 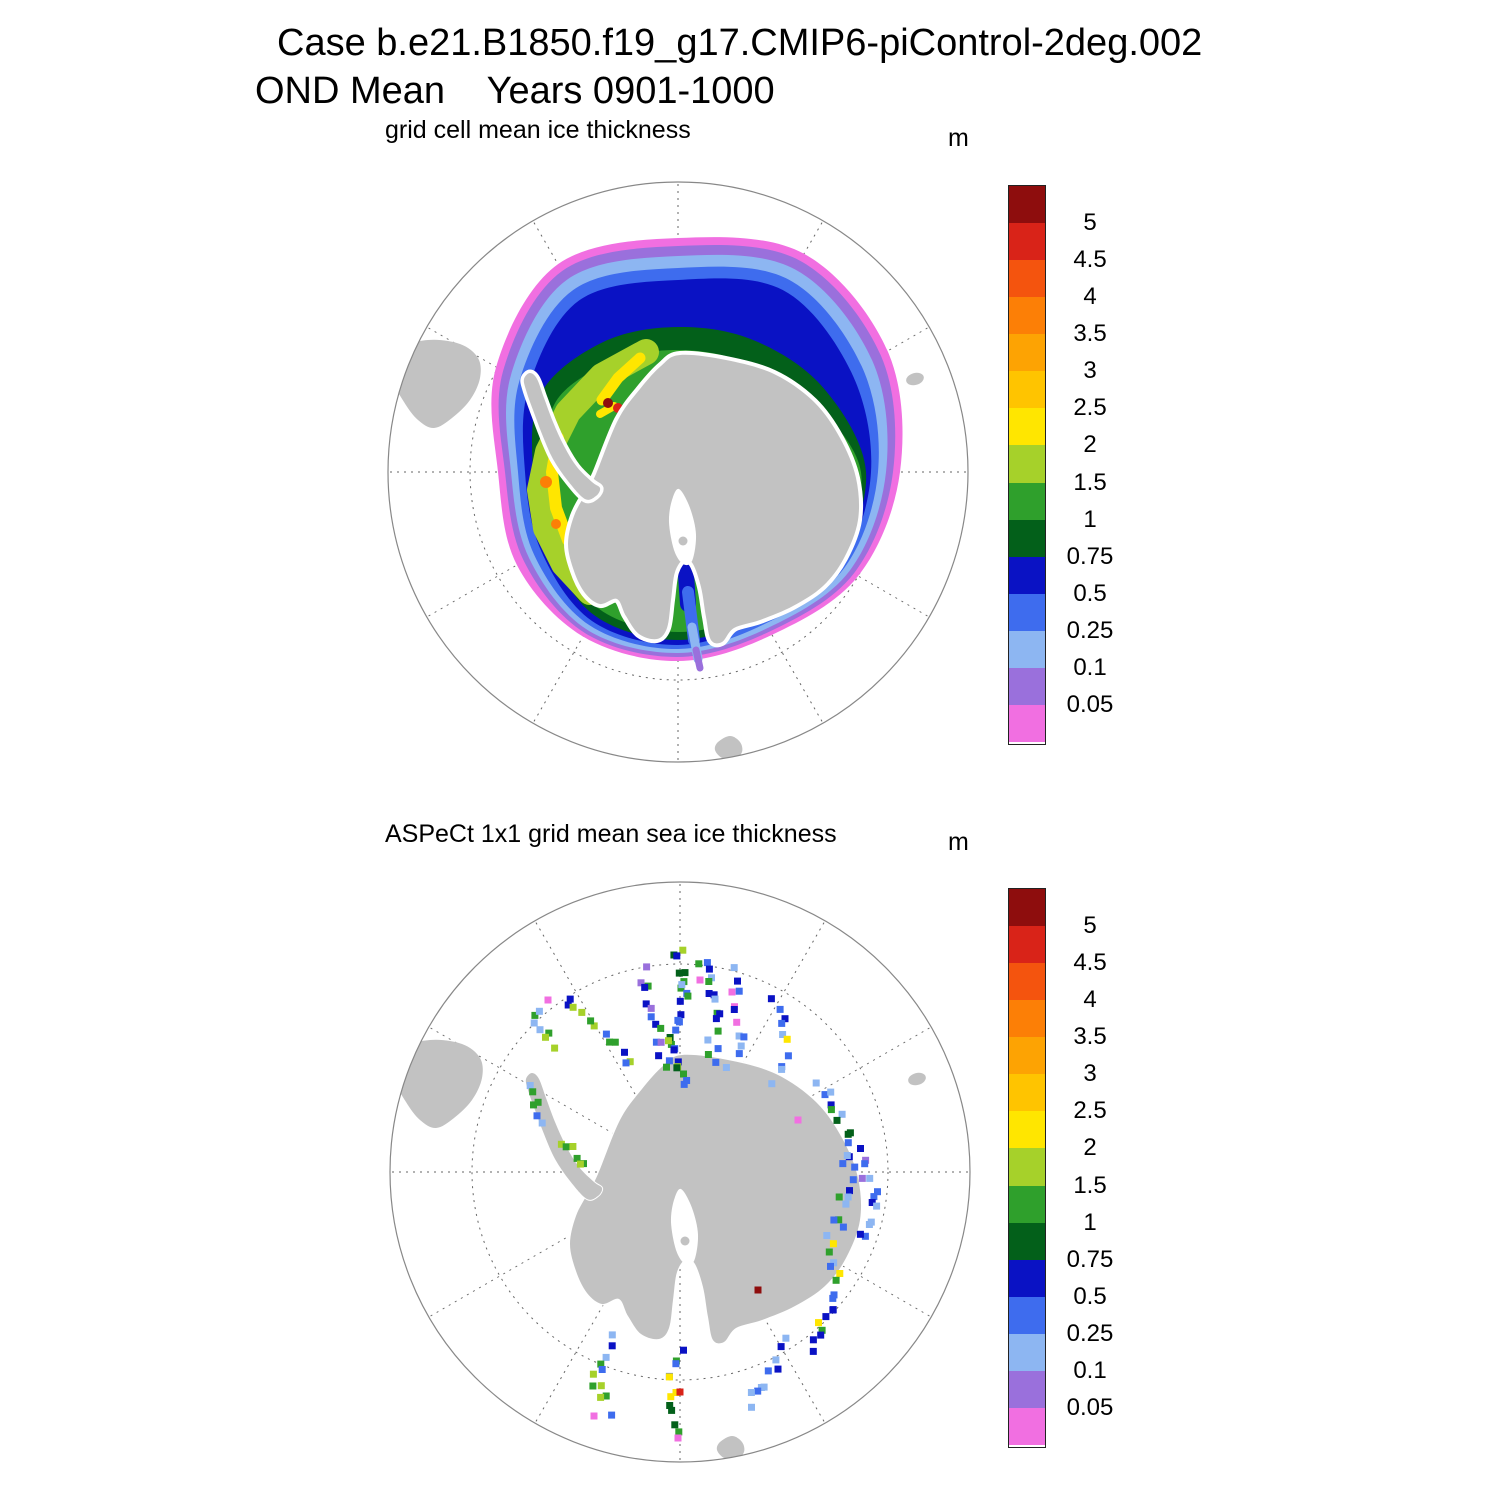 I want to click on south-island, so click(x=730, y=1448).